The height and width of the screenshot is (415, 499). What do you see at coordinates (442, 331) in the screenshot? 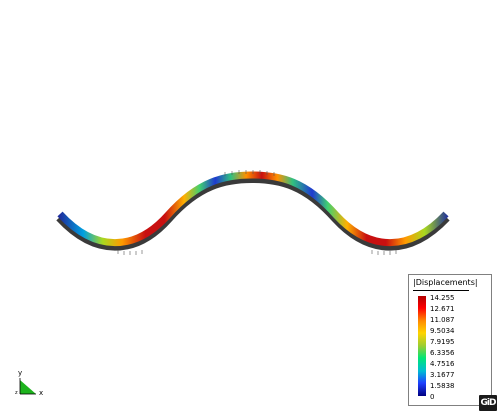
I see `legend-label: 9.5034` at bounding box center [442, 331].